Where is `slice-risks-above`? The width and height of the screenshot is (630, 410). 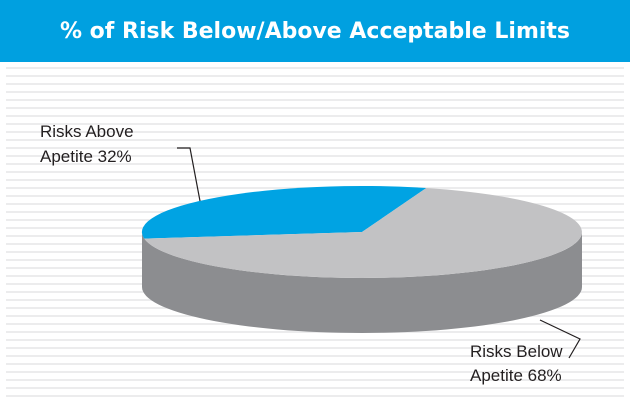
slice-risks-above is located at coordinates (284, 212).